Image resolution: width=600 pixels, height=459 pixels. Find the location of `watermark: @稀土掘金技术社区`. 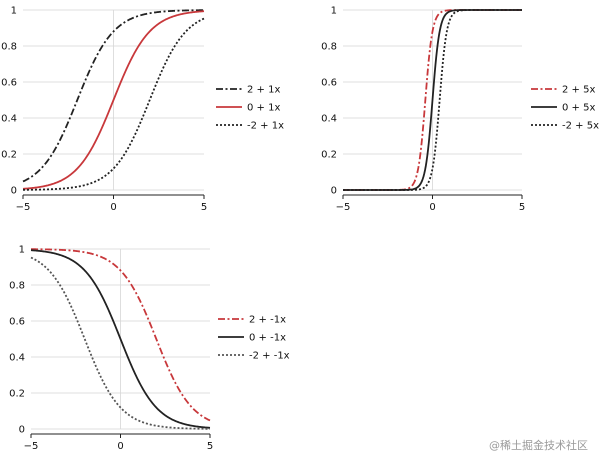

watermark: @稀土掘金技术社区 is located at coordinates (538, 445).